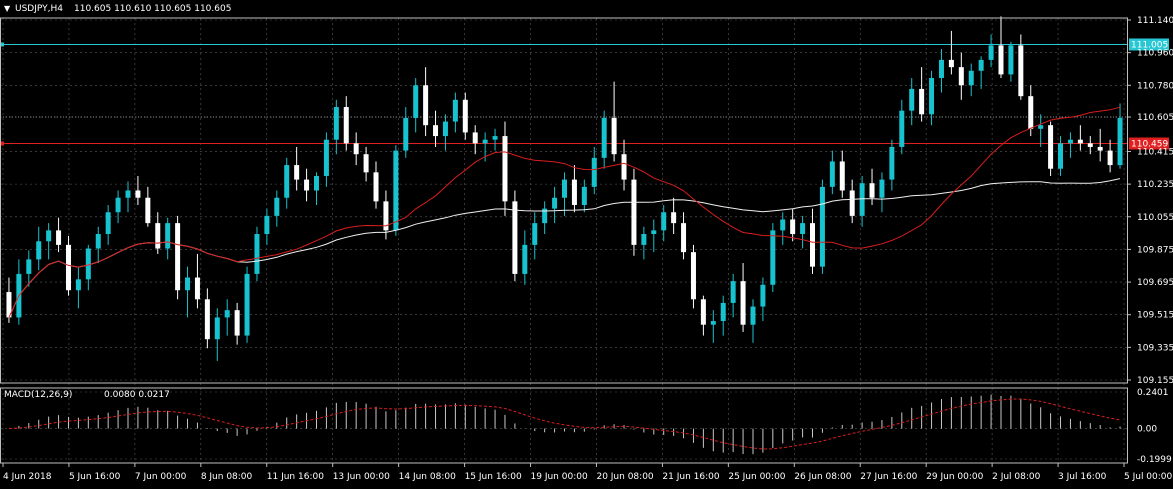 The image size is (1173, 489). What do you see at coordinates (1148, 477) in the screenshot?
I see `x-tick-label: 5 Jul 00:00` at bounding box center [1148, 477].